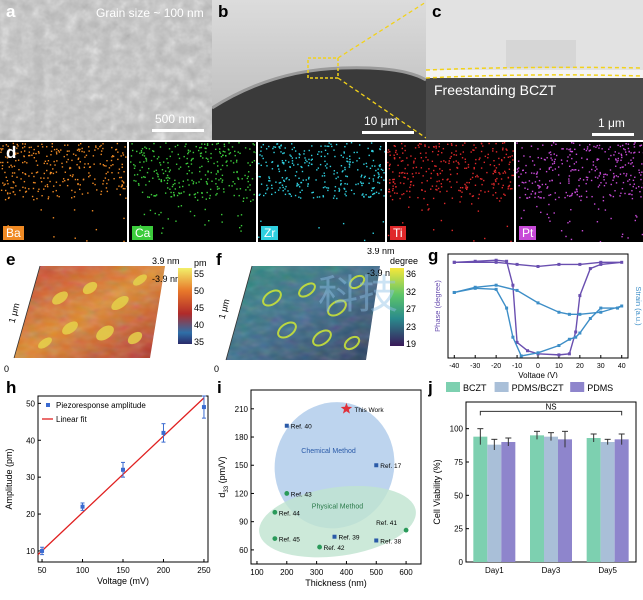  I want to click on colorbar-tick-f: 36, so click(411, 274).